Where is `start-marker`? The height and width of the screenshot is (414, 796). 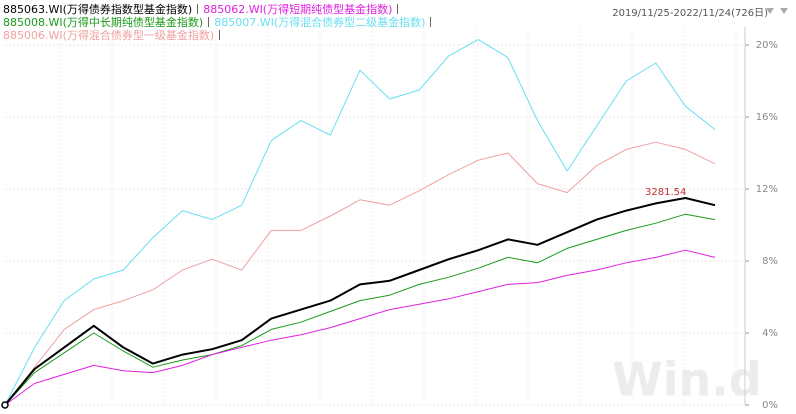 start-marker is located at coordinates (5, 405).